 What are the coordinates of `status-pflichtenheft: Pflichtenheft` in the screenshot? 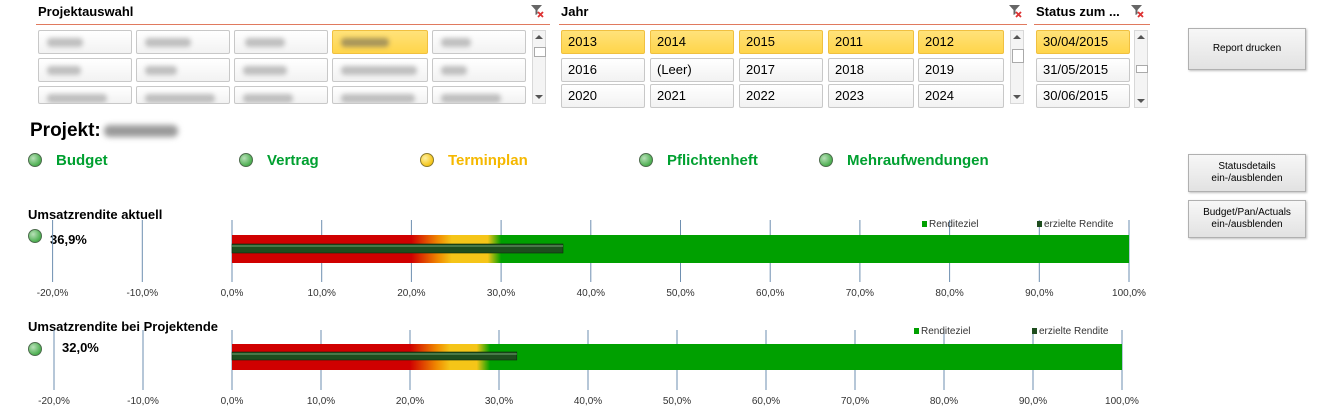 It's located at (698, 160).